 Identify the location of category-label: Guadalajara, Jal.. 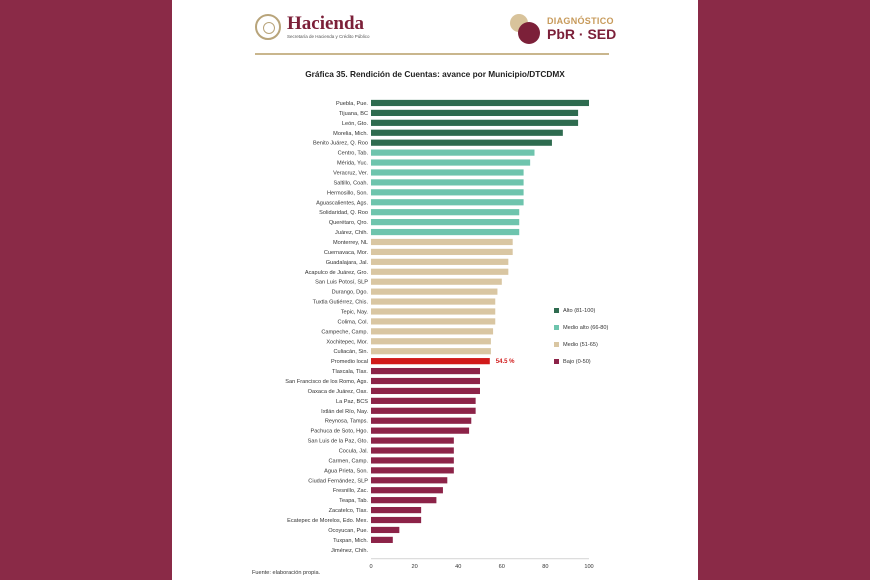
(347, 263).